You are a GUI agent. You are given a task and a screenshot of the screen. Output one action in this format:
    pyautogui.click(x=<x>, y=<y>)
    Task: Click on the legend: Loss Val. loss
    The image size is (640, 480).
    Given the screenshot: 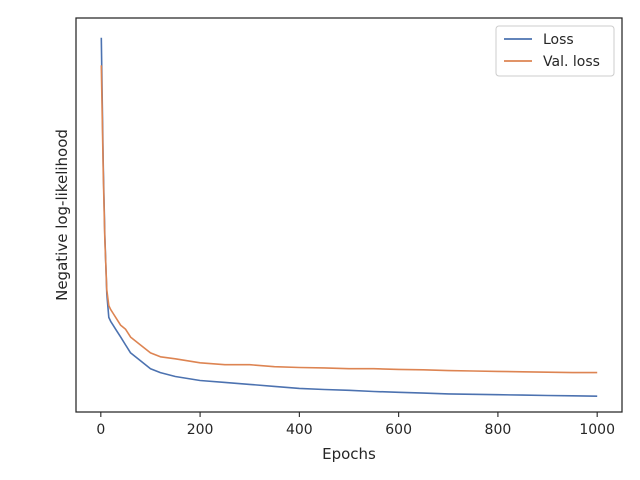 What is the action you would take?
    pyautogui.click(x=555, y=51)
    